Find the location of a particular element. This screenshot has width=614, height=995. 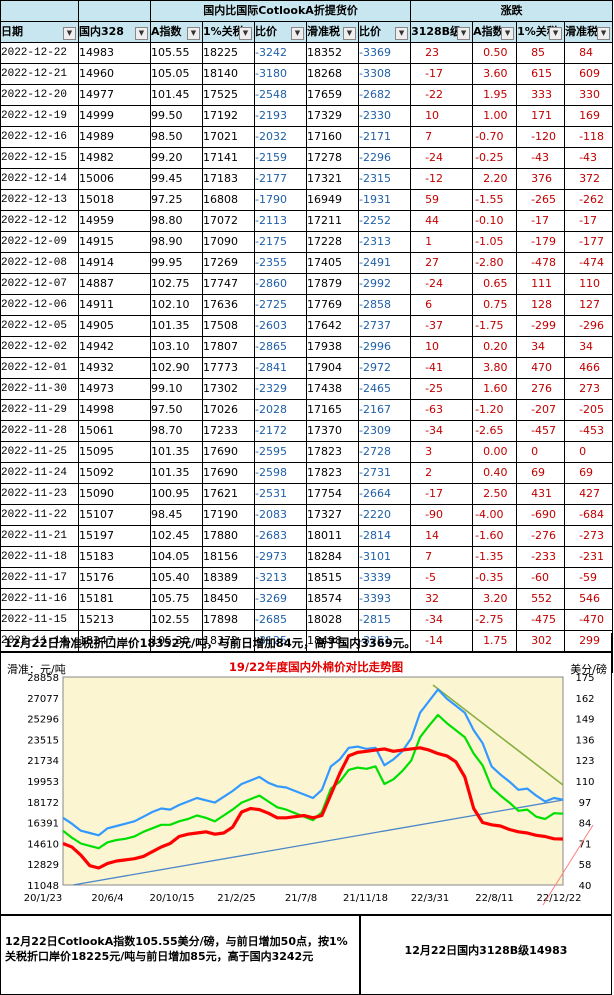

table-cell: 18011 is located at coordinates (332, 536).